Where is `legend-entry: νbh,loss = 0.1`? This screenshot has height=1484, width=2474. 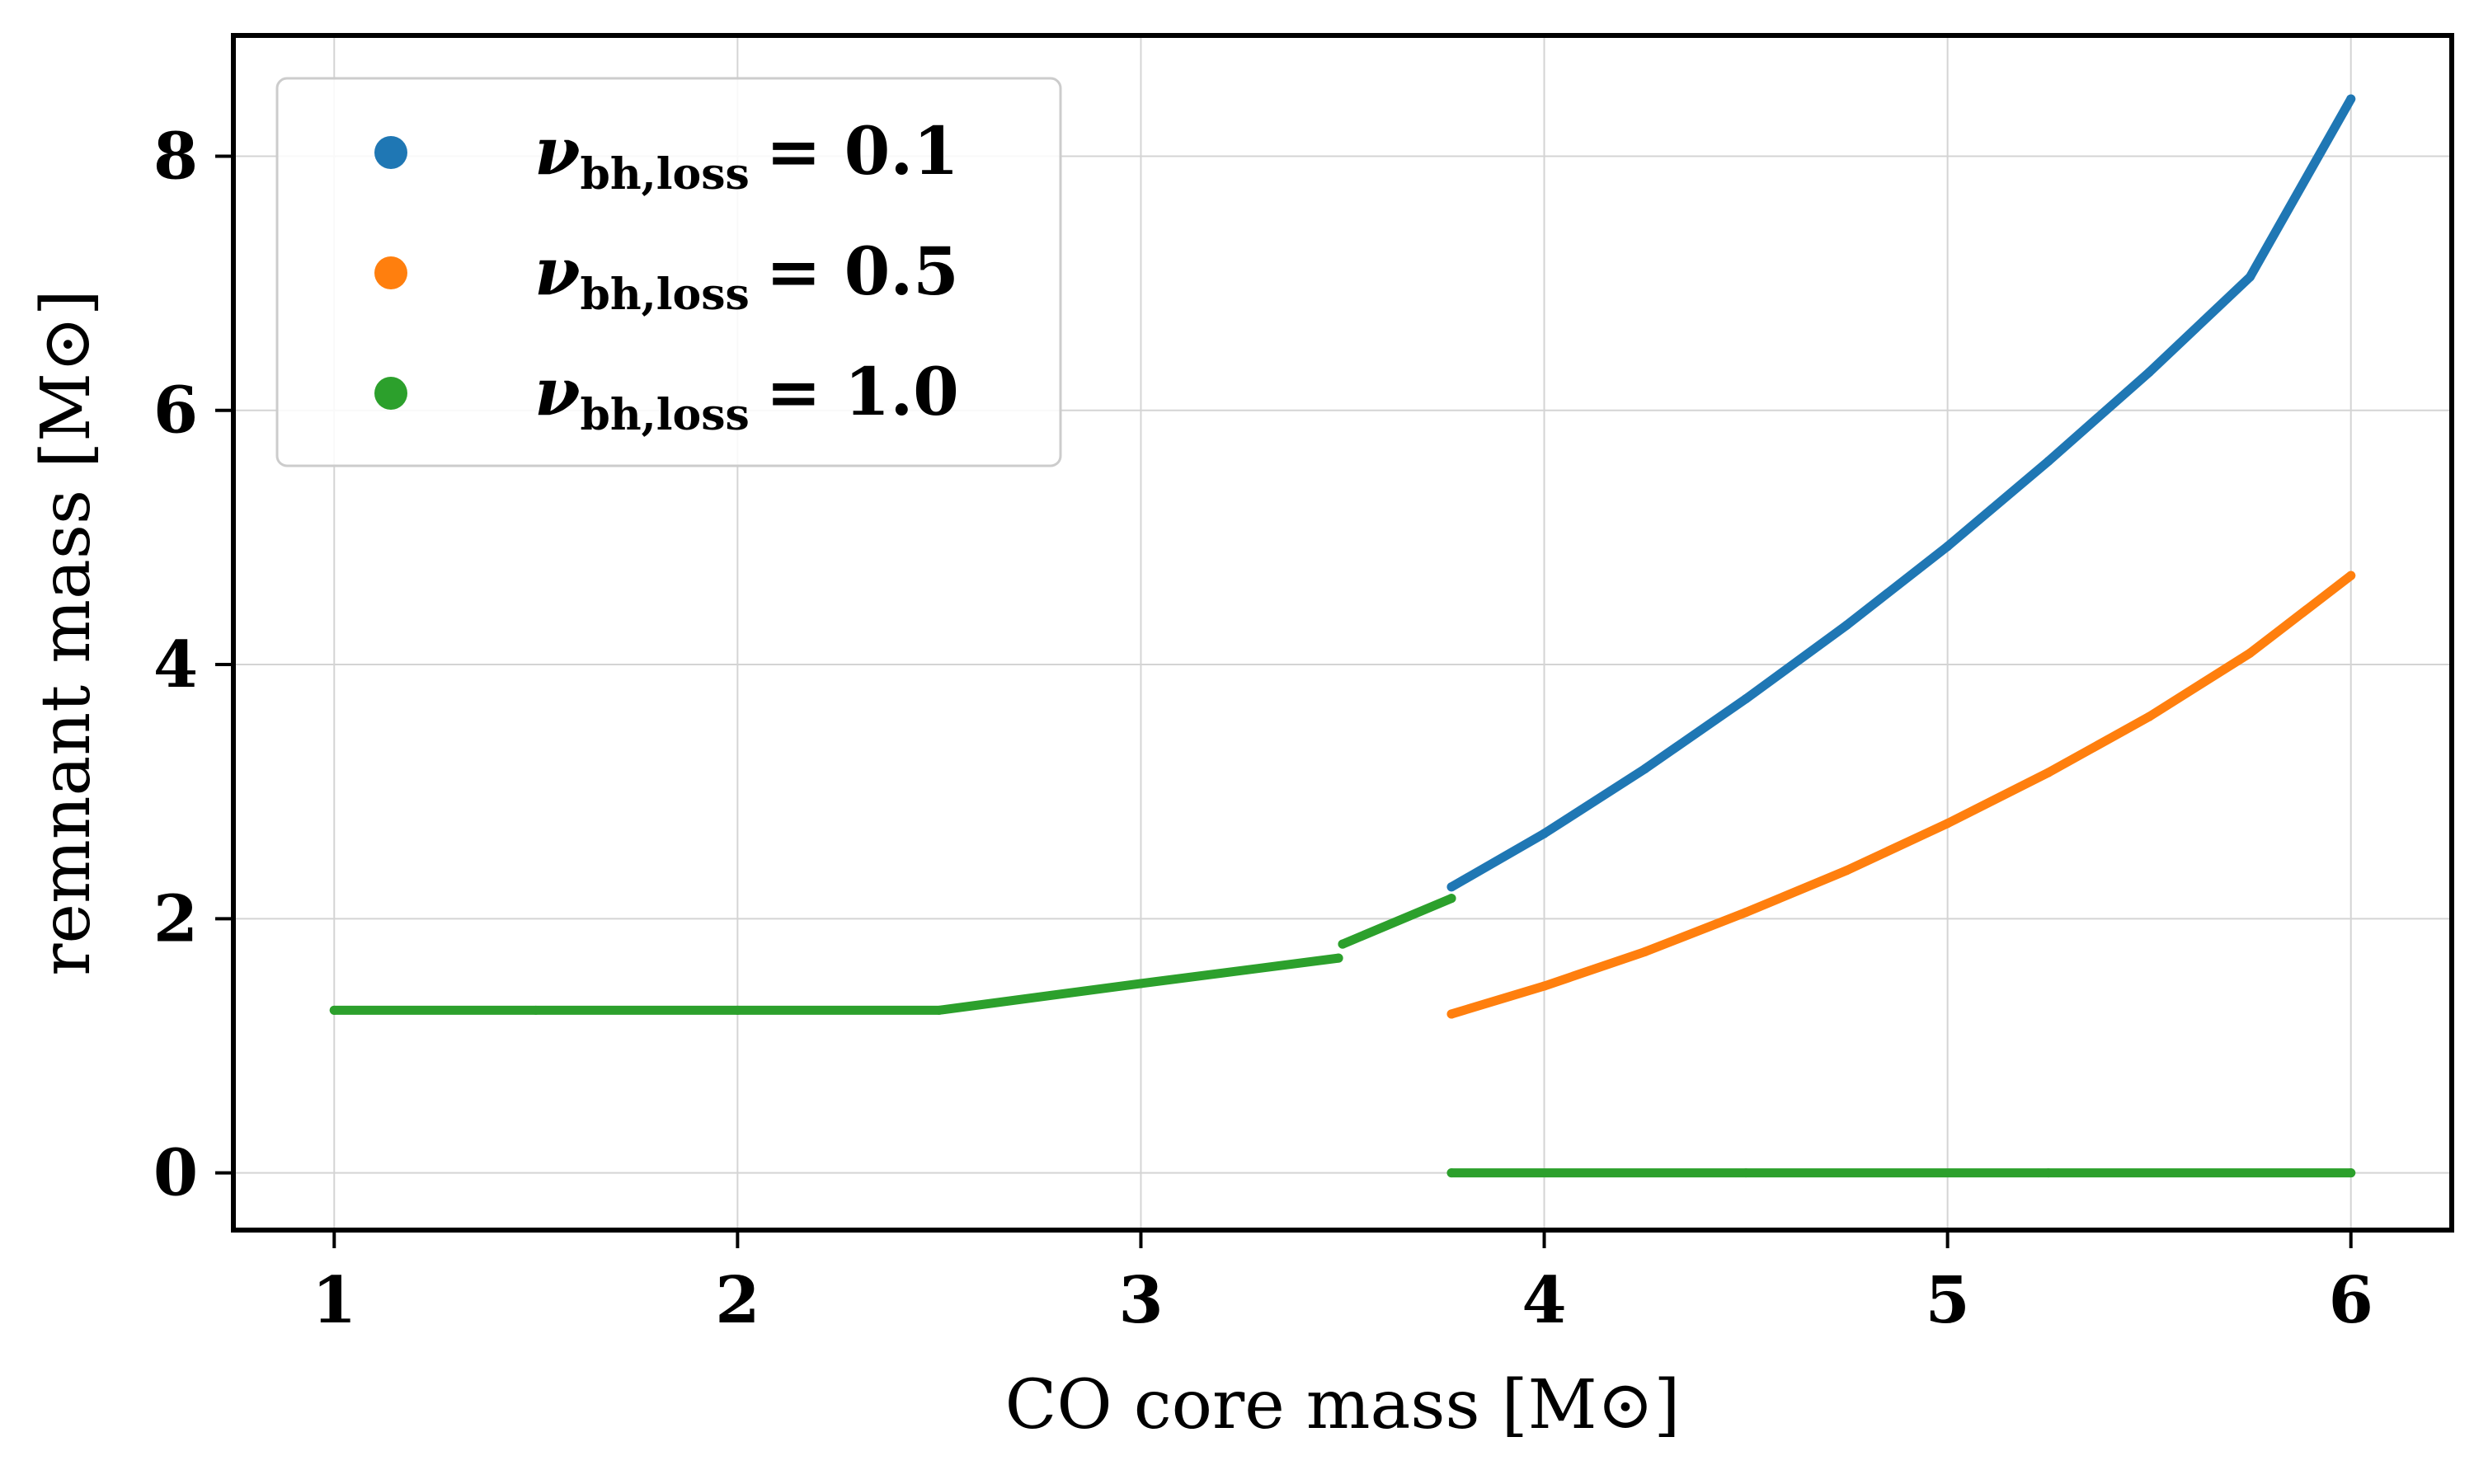 legend-entry: νbh,loss = 0.1 is located at coordinates (666, 156).